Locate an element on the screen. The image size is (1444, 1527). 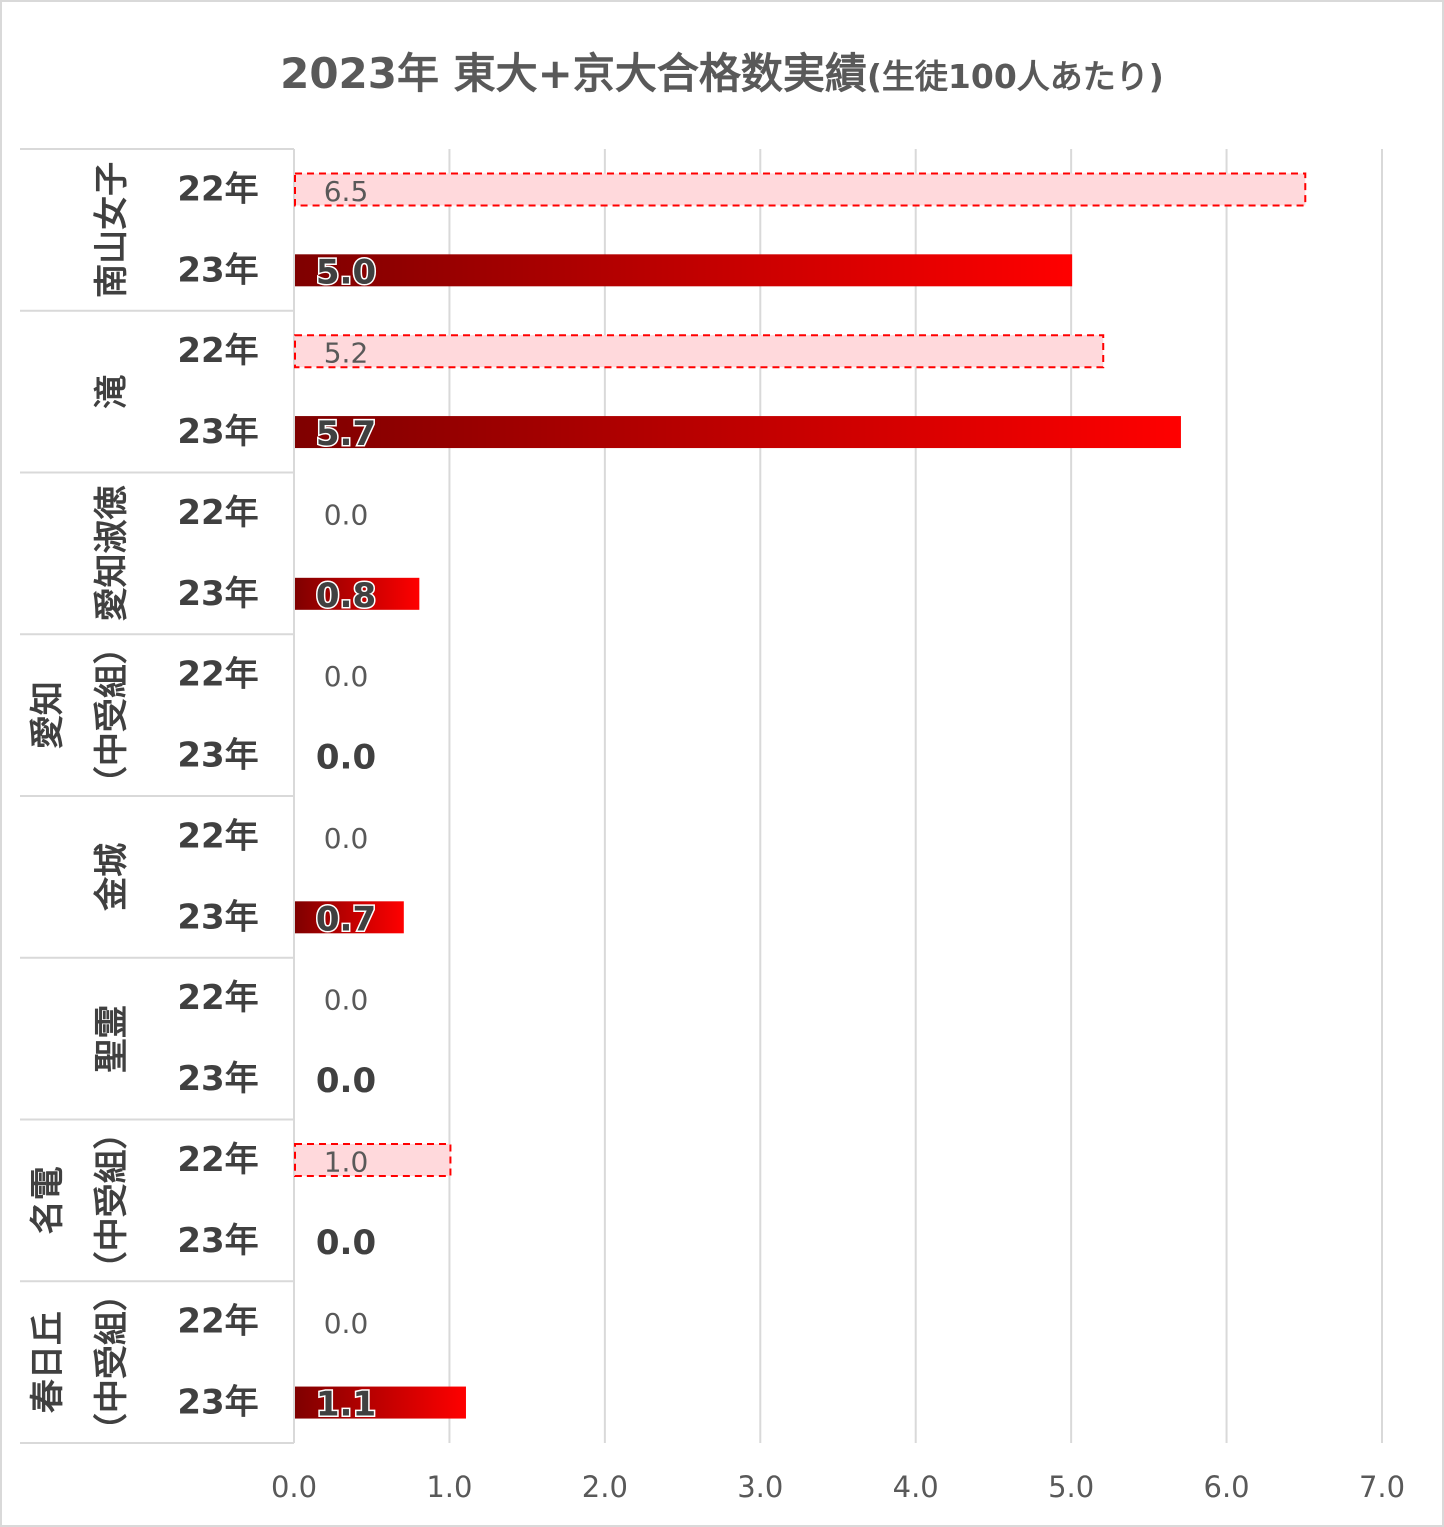
chart-title-main: 2023年 東大+京大合格数実績 is located at coordinates (573, 73).